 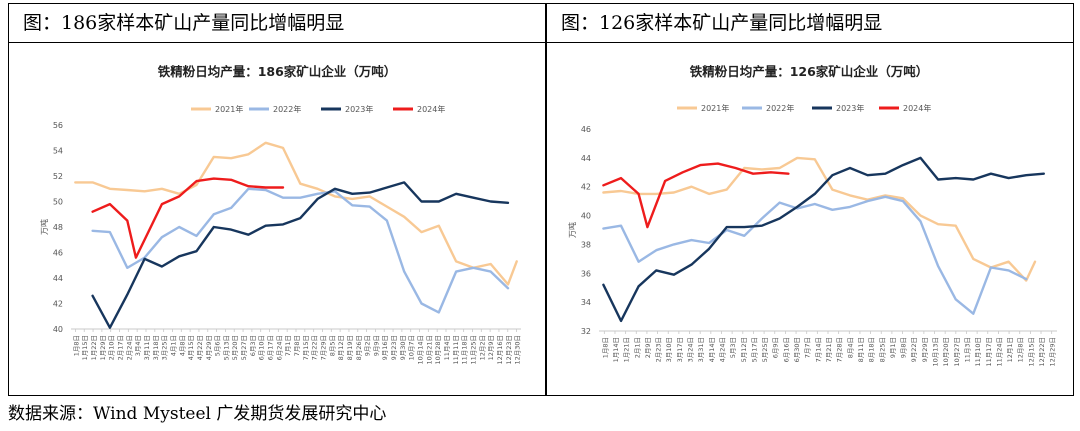 What do you see at coordinates (94, 347) in the screenshot?
I see `x-tick-label-2: 1月22日` at bounding box center [94, 347].